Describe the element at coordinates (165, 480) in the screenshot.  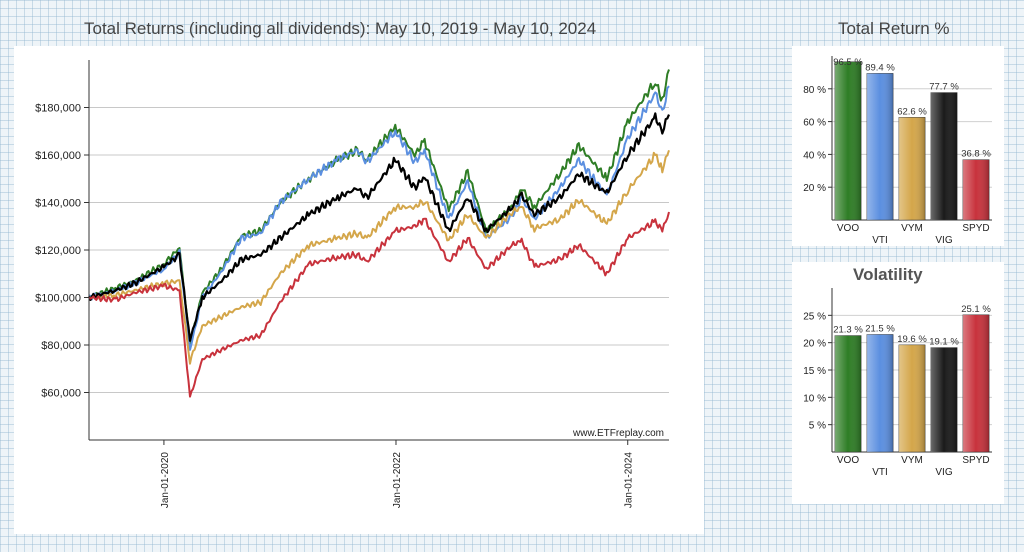
I see `x-tick-label: Jan-01-2020` at that location.